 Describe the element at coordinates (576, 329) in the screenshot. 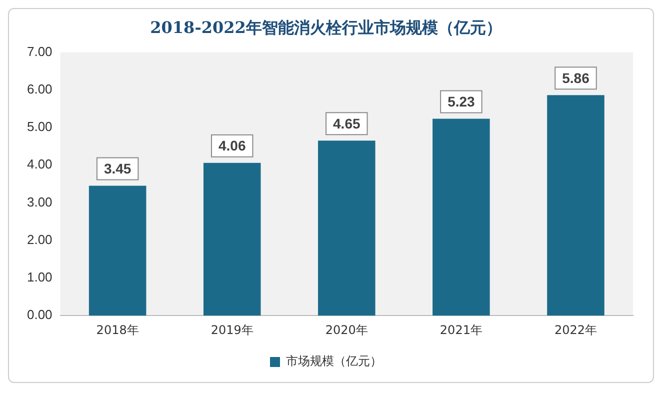

I see `x-tick-label: 2022年` at that location.